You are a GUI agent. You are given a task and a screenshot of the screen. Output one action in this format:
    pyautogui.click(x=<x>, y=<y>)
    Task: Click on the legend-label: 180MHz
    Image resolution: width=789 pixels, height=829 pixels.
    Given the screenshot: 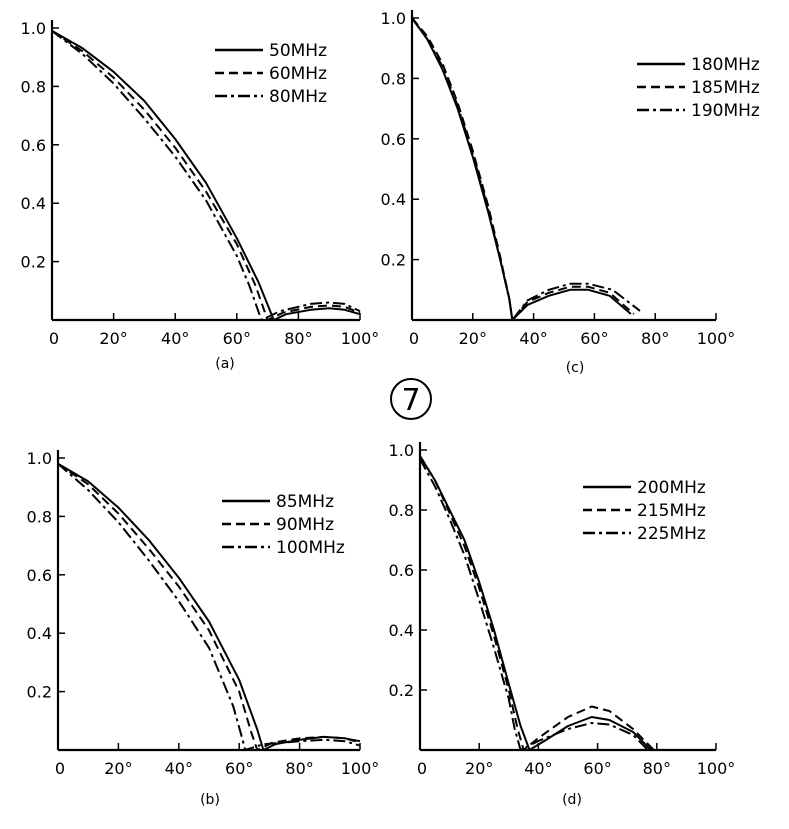 What is the action you would take?
    pyautogui.click(x=725, y=65)
    